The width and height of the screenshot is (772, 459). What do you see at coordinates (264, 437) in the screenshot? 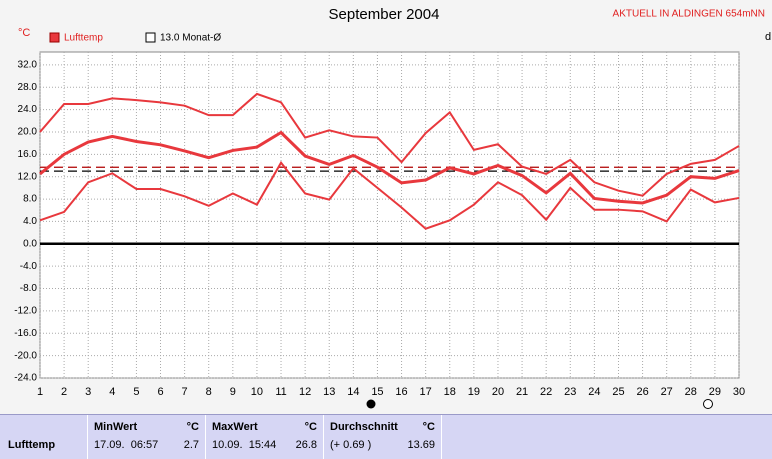
I see `table-cell: MaxWert °C 10.09. 15:44 26.8` at bounding box center [264, 437].